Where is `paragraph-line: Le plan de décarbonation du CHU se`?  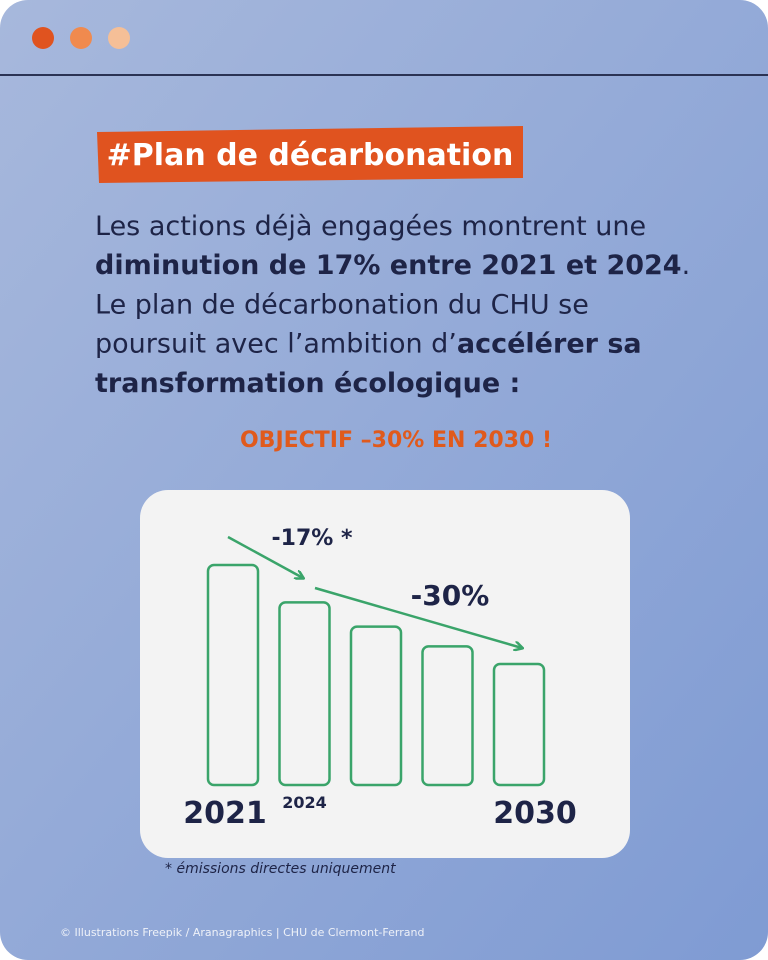 paragraph-line: Le plan de décarbonation du CHU se is located at coordinates (342, 304).